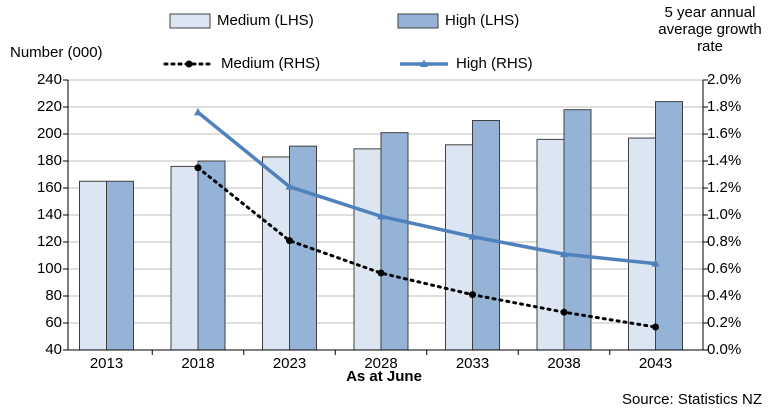 The height and width of the screenshot is (410, 770). I want to click on source-note: Source: Statistics NZ, so click(692, 399).